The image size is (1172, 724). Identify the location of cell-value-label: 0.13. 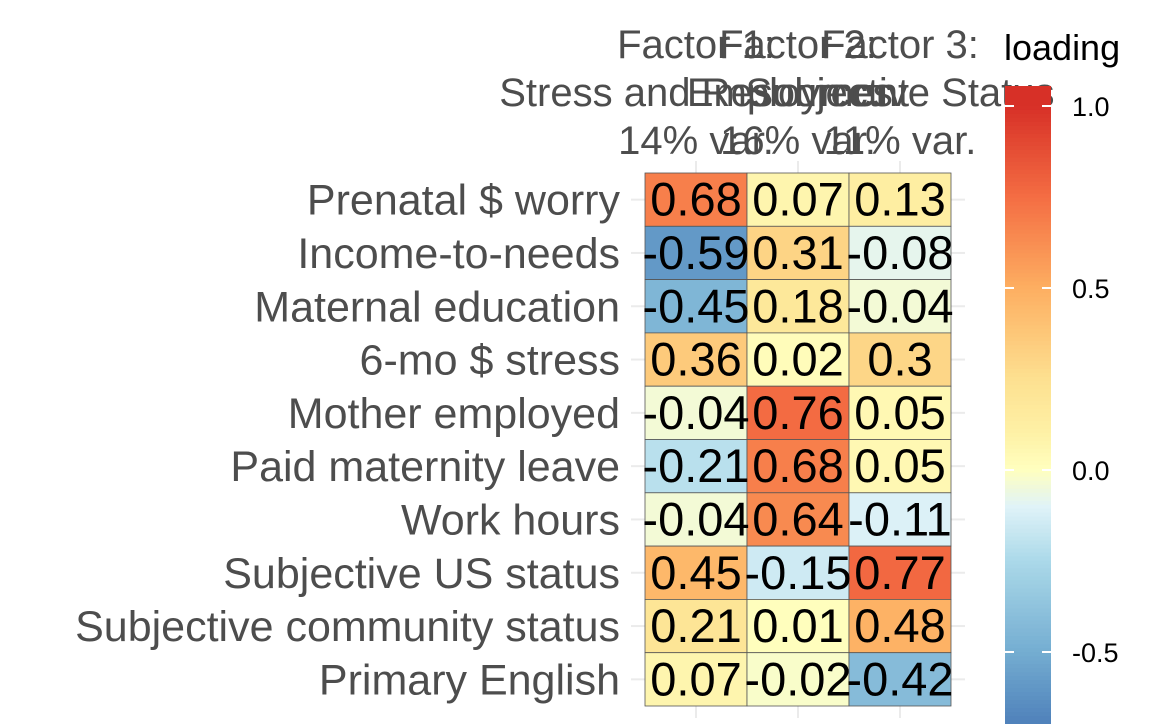
(899, 199).